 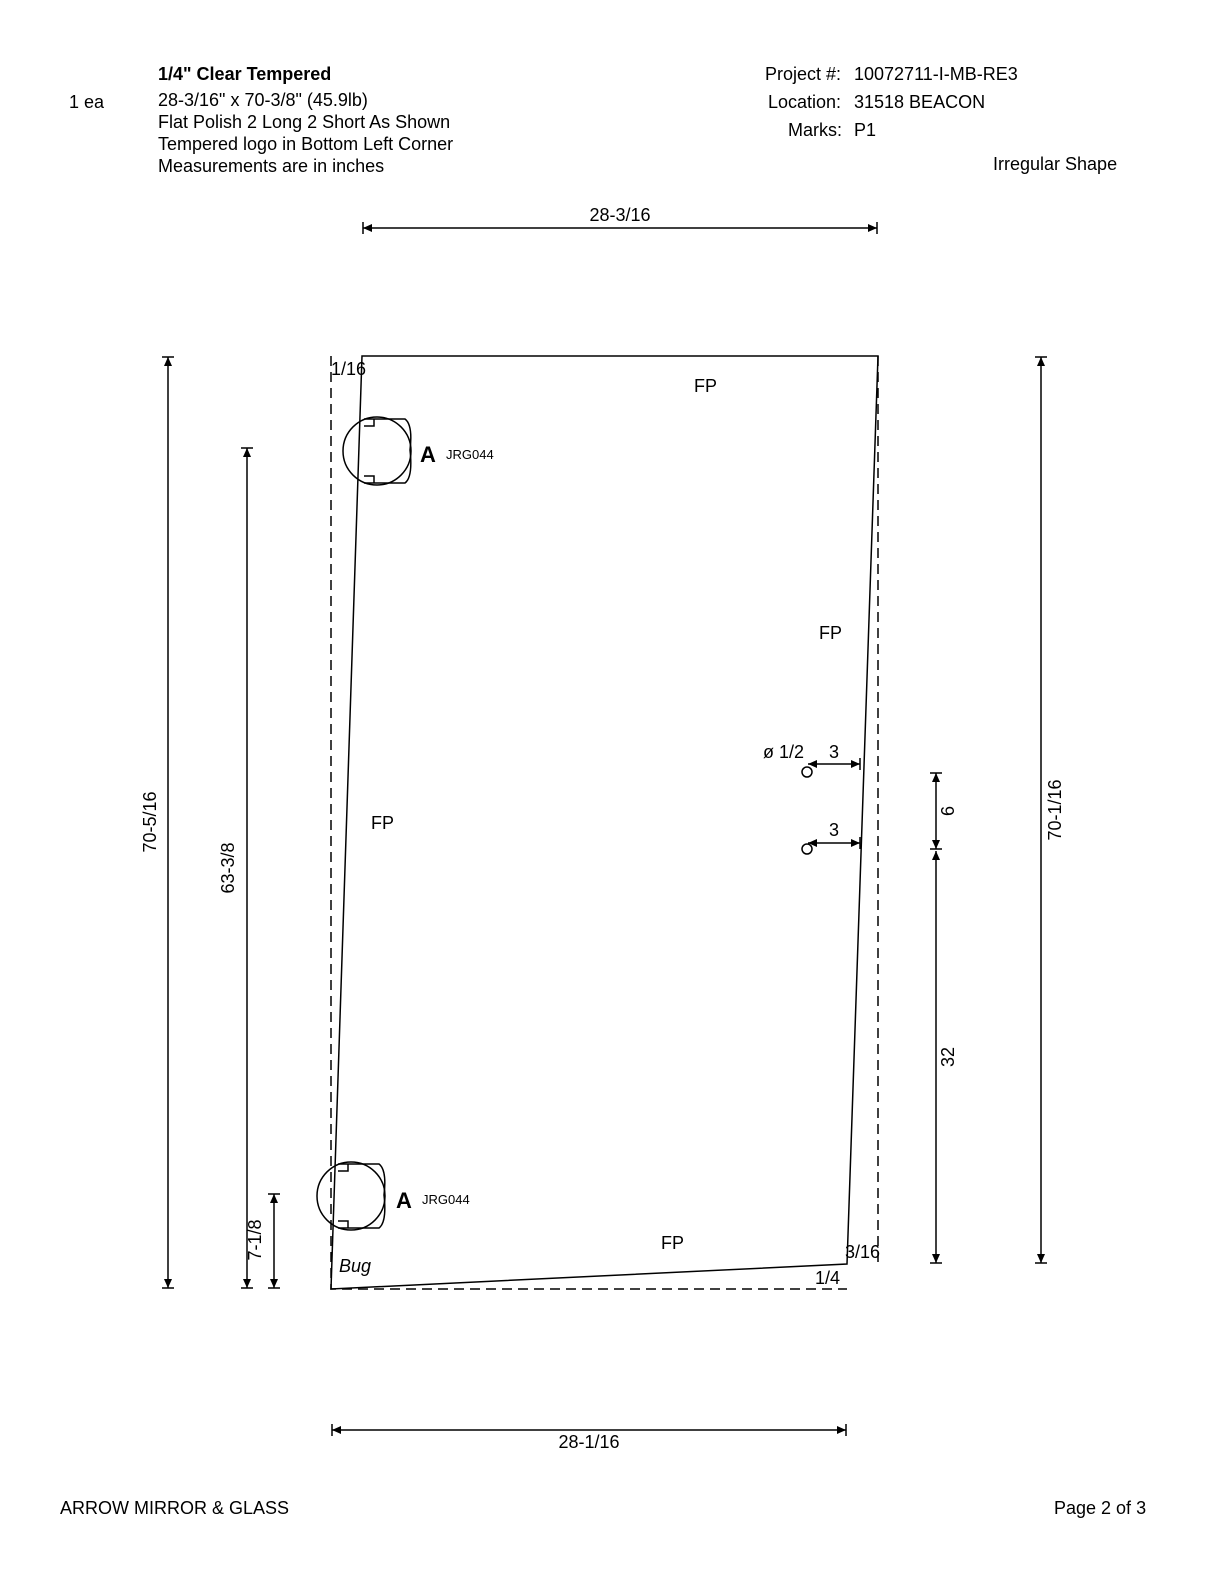 What do you see at coordinates (827, 1278) in the screenshot?
I see `bottom-right-offset-h-label: 1/4` at bounding box center [827, 1278].